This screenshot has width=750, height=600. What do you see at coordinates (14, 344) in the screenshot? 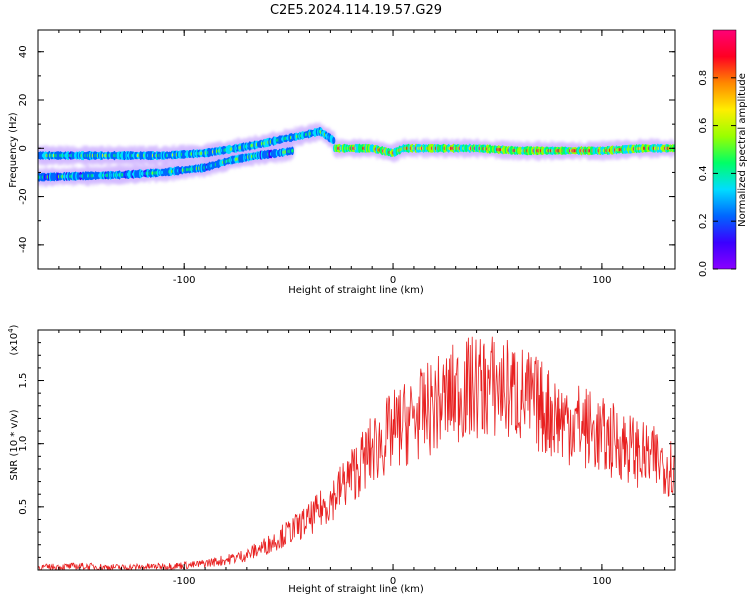
I see `snr-multiplier-base: (x10` at bounding box center [14, 344].